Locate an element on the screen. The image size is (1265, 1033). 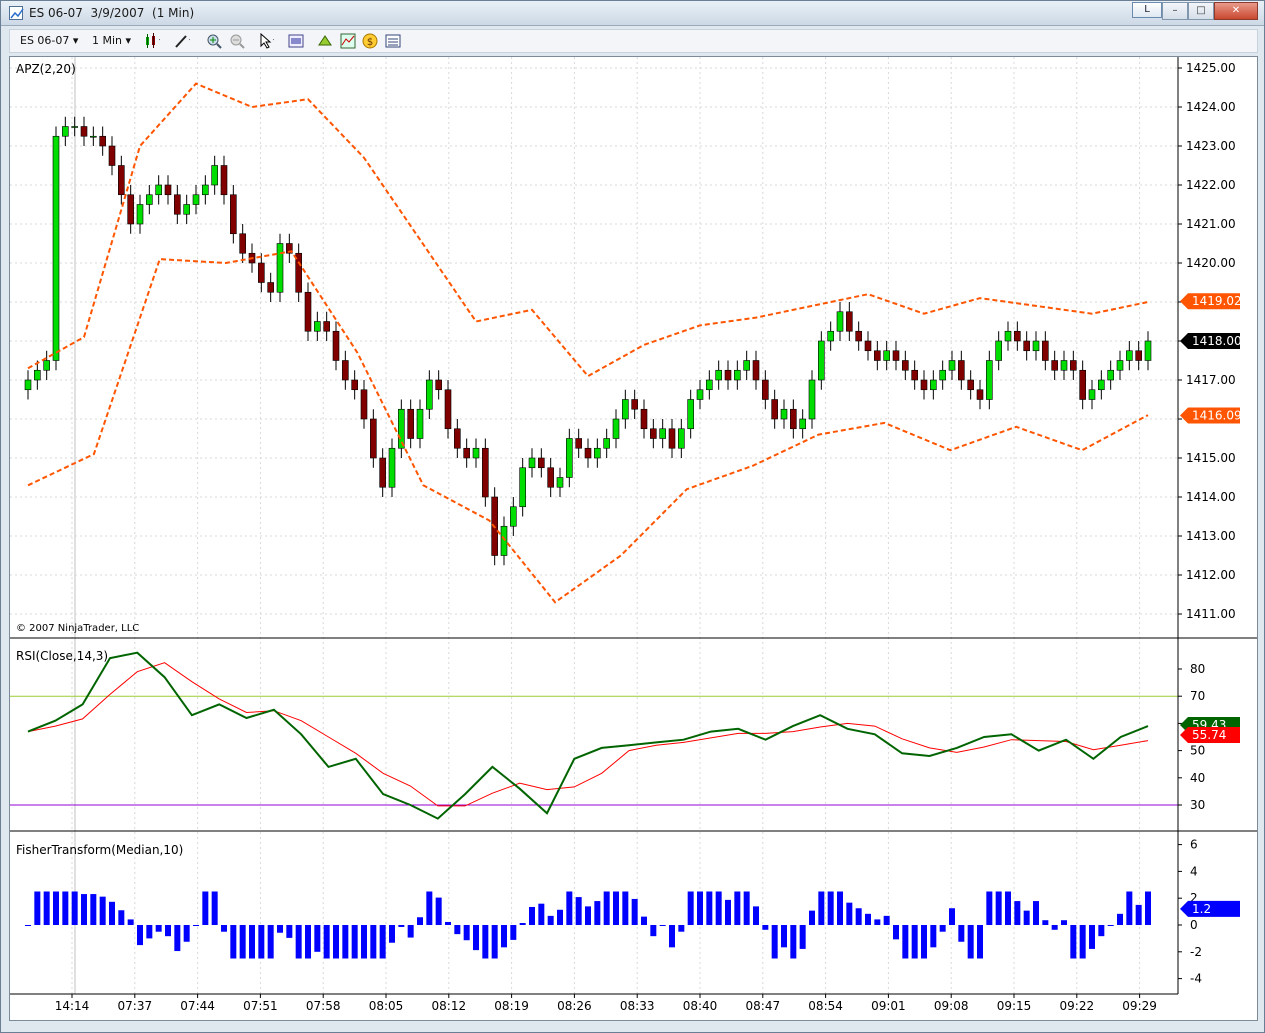
candlestick-style-icon is located at coordinates (152, 41).